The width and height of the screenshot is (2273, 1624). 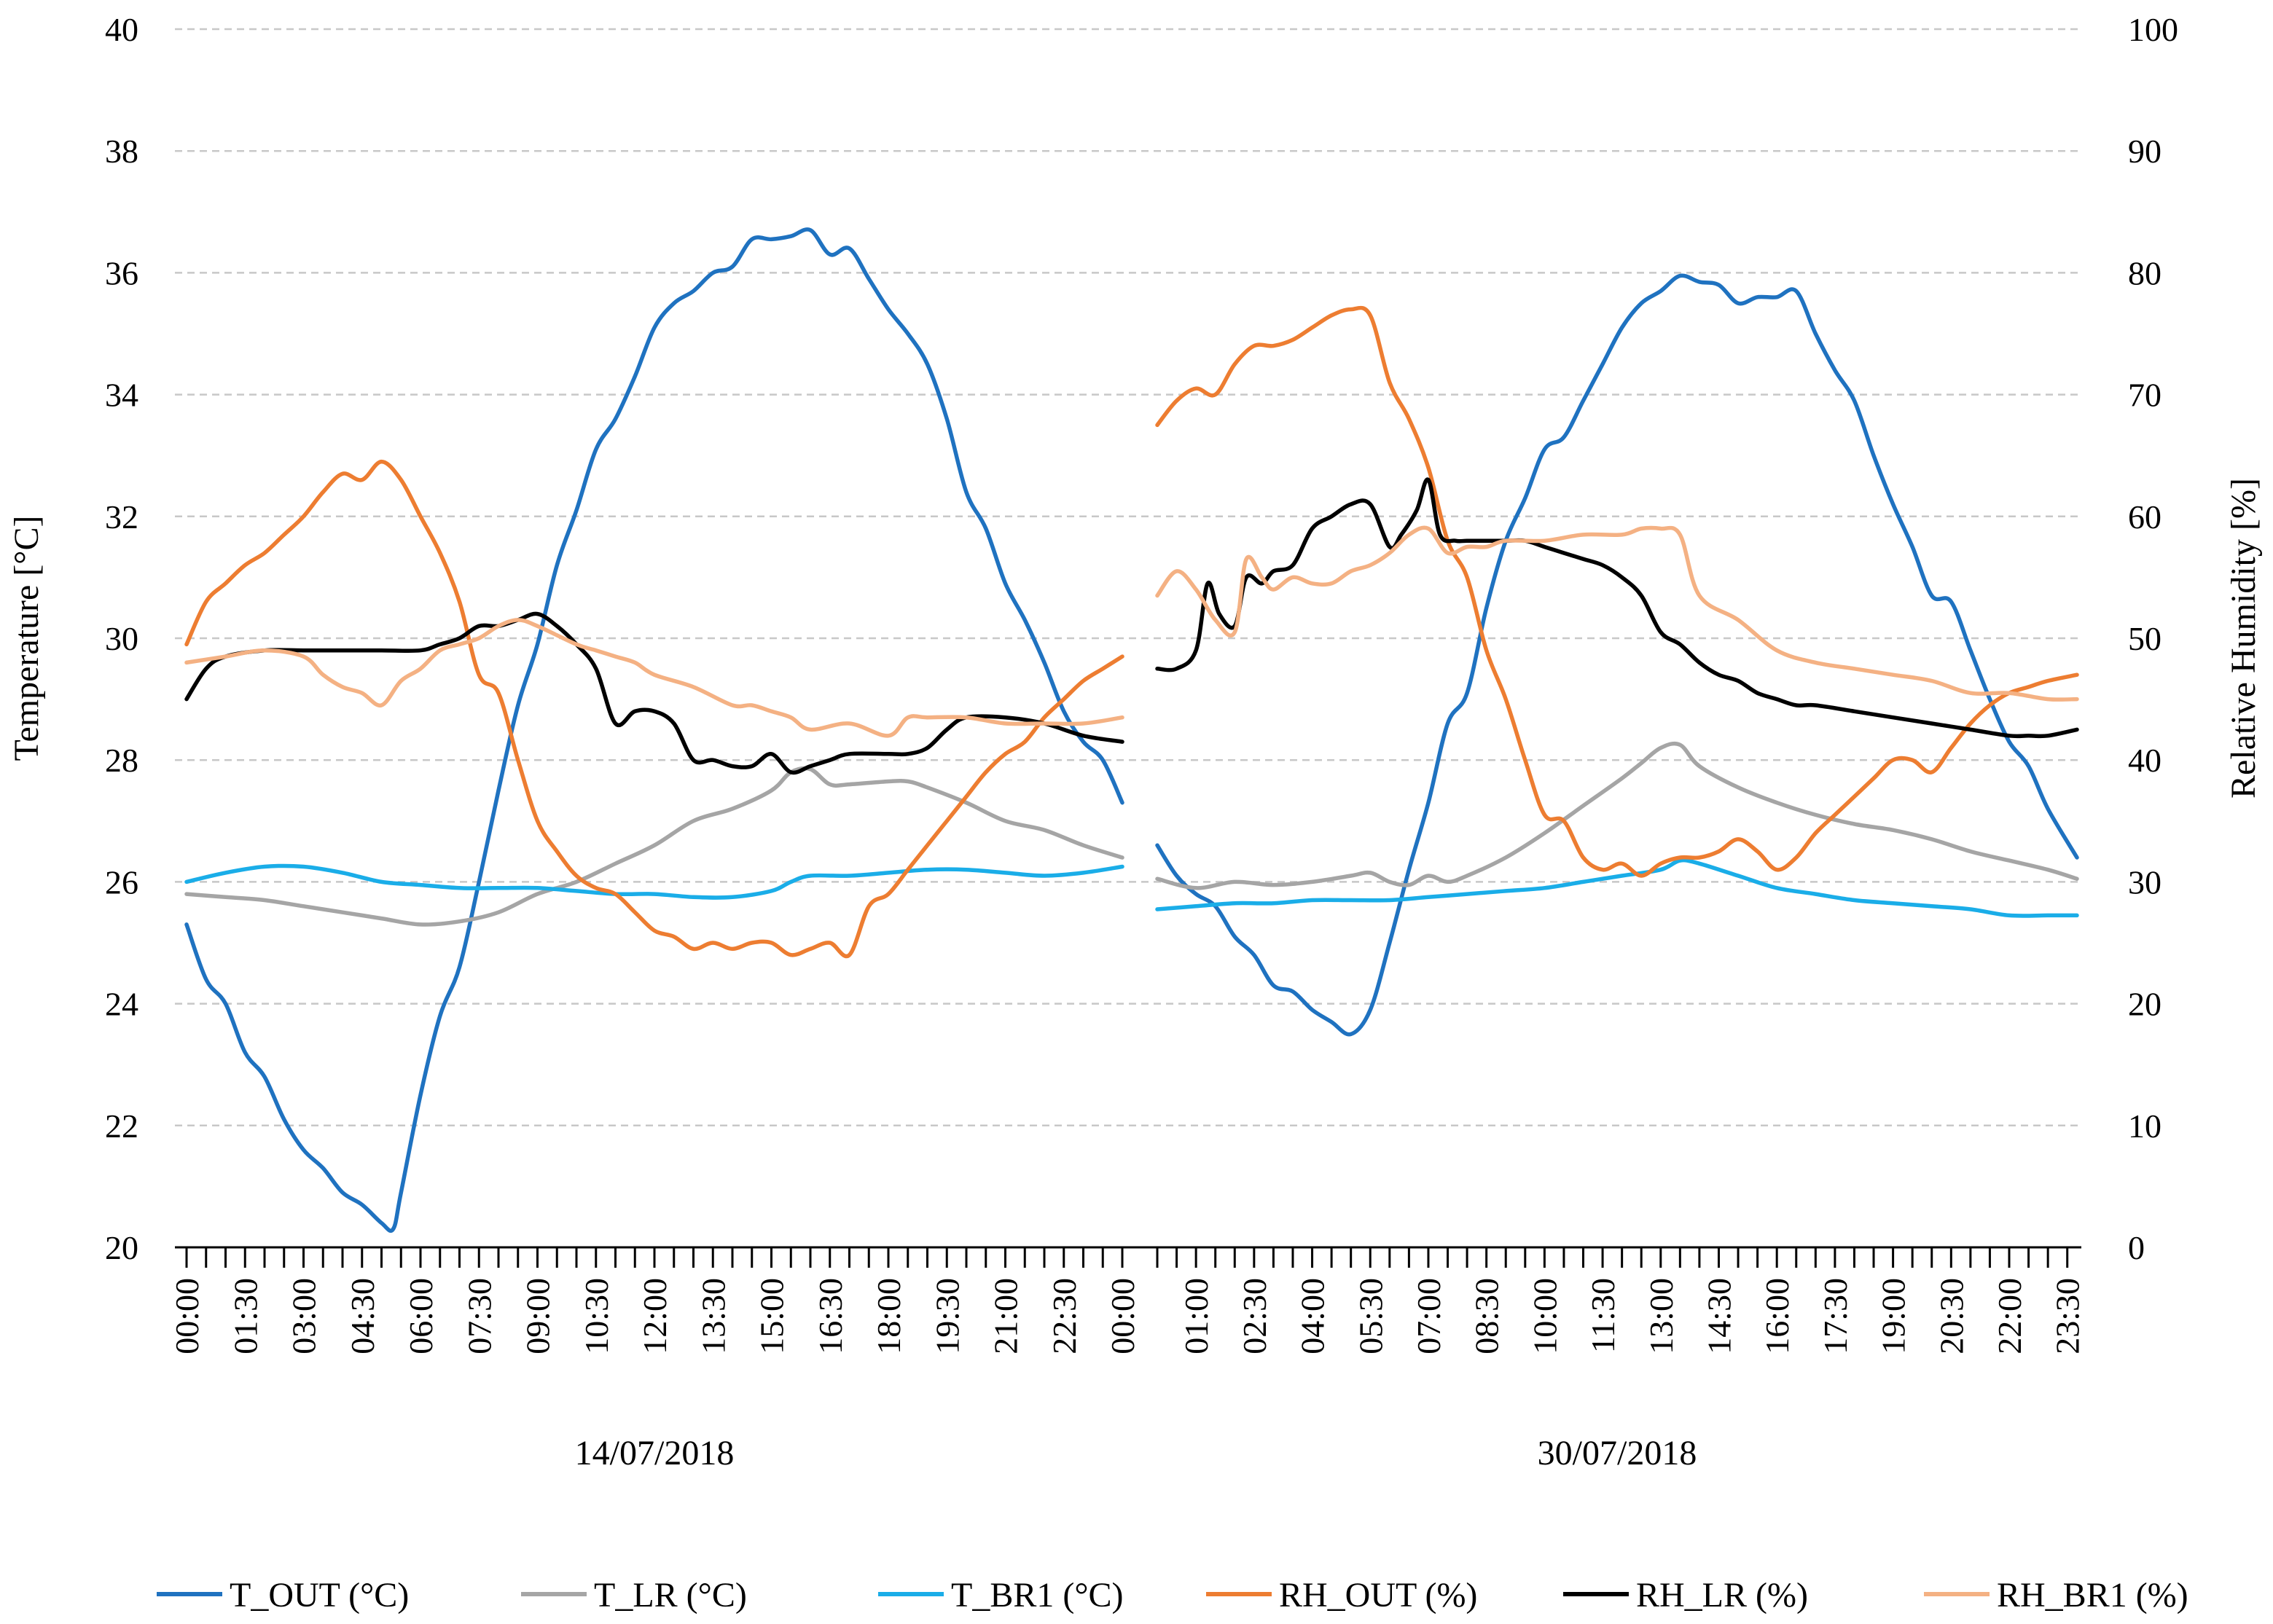 I want to click on right-y-tick-label: 40, so click(x=2144, y=760).